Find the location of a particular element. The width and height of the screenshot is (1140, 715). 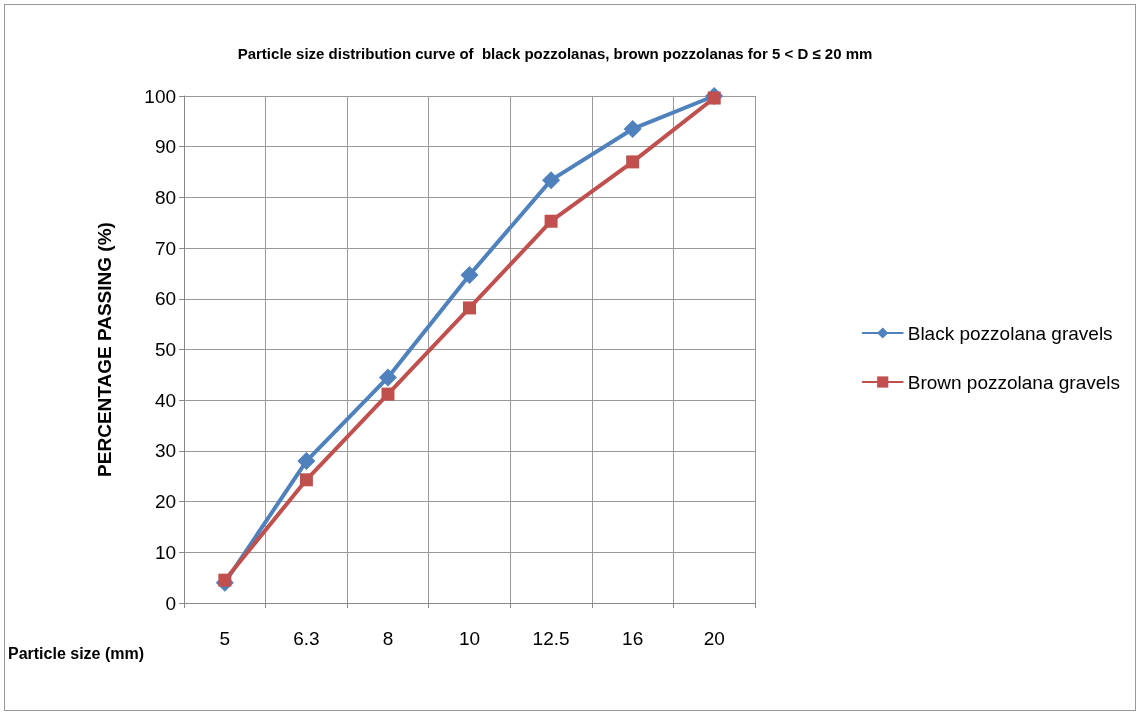

x-tick-label: 12.5 is located at coordinates (551, 638).